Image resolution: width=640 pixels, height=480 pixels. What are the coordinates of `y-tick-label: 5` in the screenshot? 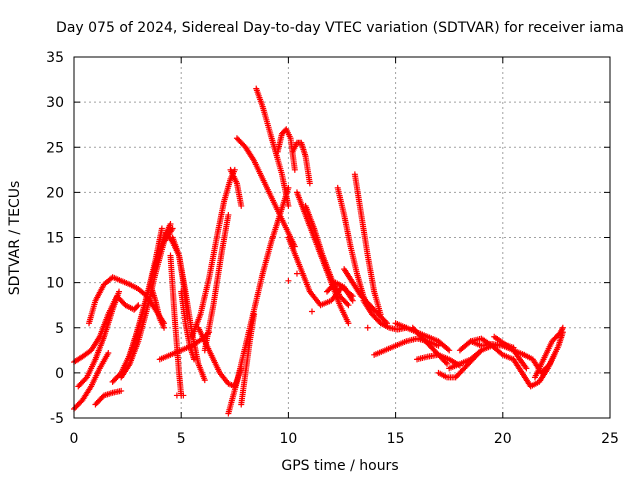 It's located at (59, 329).